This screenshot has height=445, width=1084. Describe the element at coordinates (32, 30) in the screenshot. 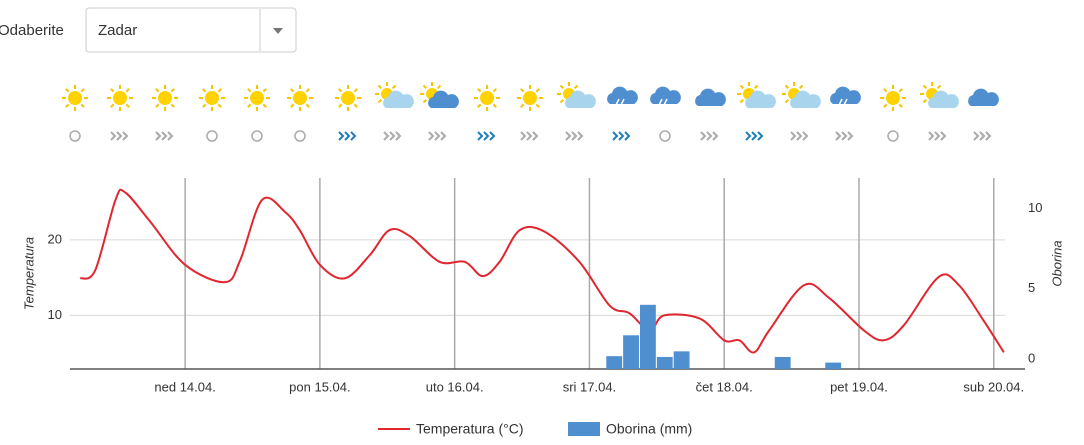

I see `select-label: Odaberite` at that location.